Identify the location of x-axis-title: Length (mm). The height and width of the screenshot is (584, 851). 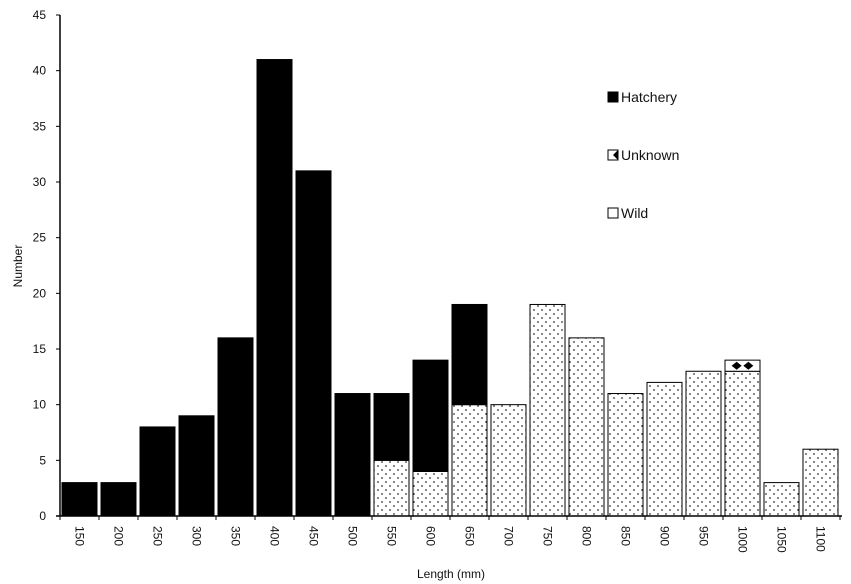
(451, 574).